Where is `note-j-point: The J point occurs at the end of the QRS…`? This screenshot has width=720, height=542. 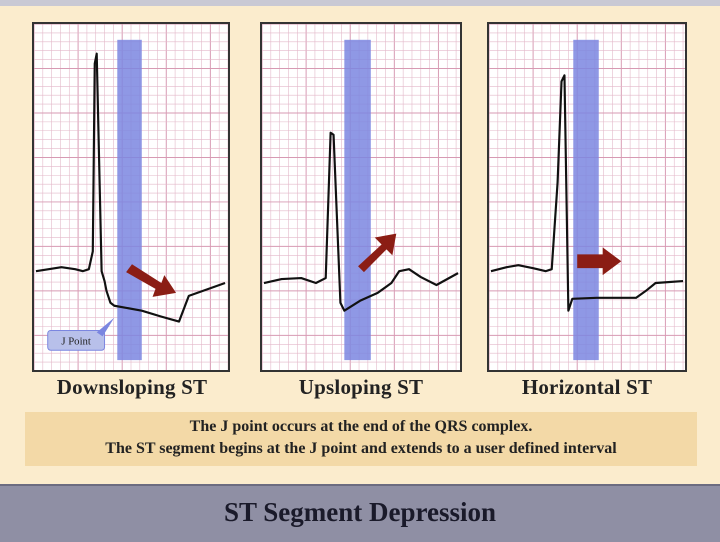
note-j-point: The J point occurs at the end of the QRS… is located at coordinates (361, 426).